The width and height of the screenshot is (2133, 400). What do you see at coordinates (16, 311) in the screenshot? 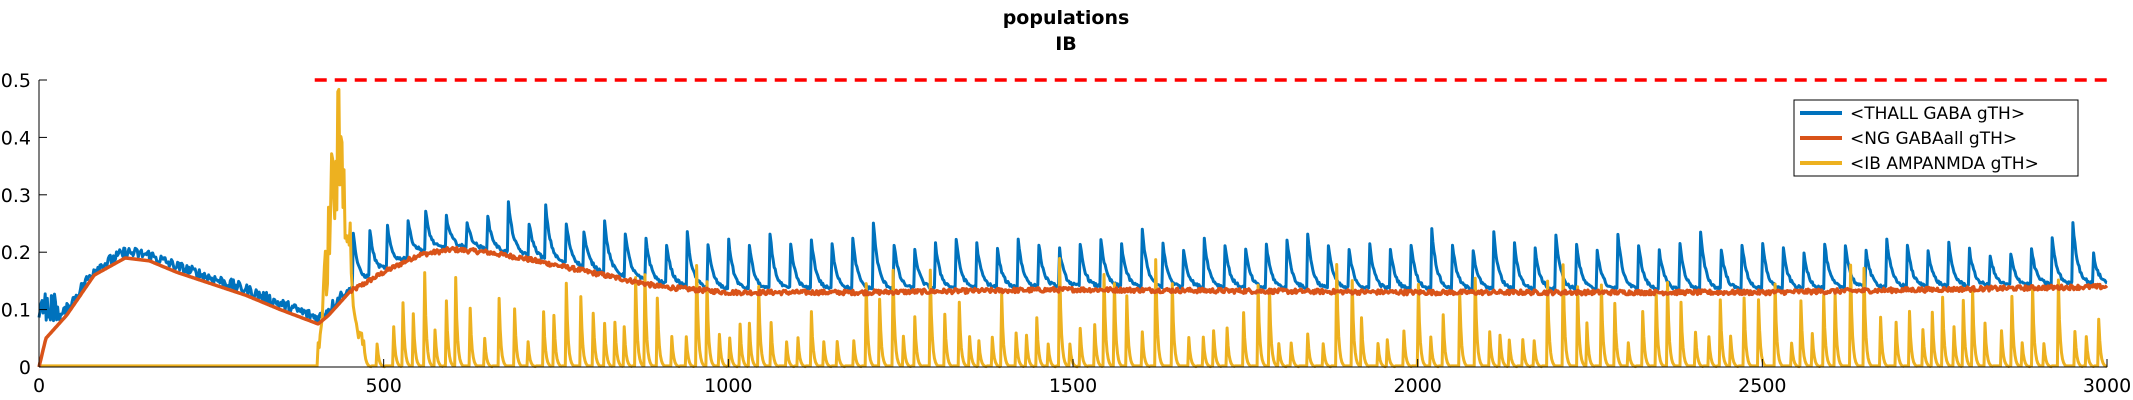
I see `y-tick-label: 0.1` at bounding box center [16, 311].